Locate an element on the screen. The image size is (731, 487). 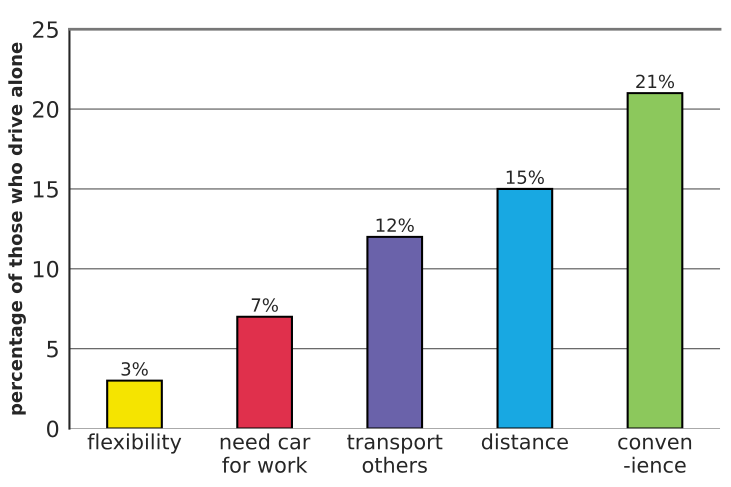
y-axis-title: percentage of those who drive alone is located at coordinates (17, 228).